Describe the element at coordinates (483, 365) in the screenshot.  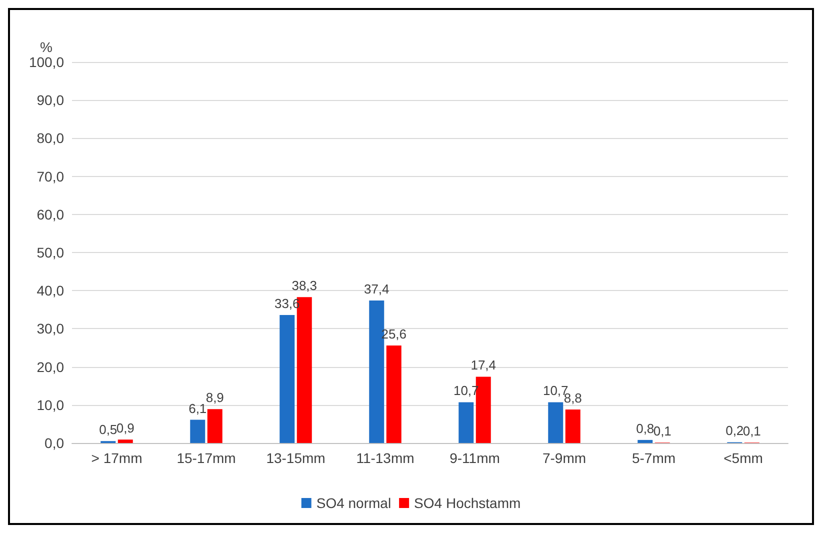
I see `data-label: 17,4` at that location.